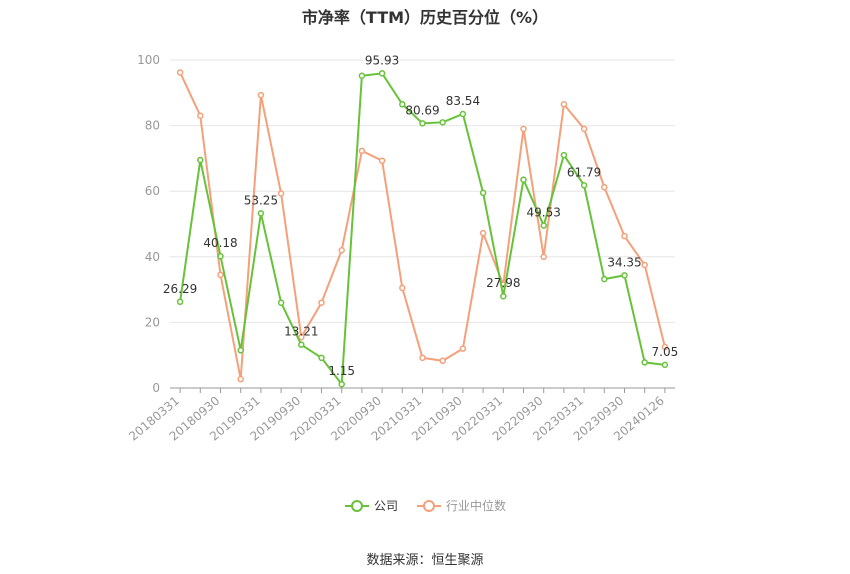 The image size is (850, 574). I want to click on legend-label-company: 公司, so click(385, 506).